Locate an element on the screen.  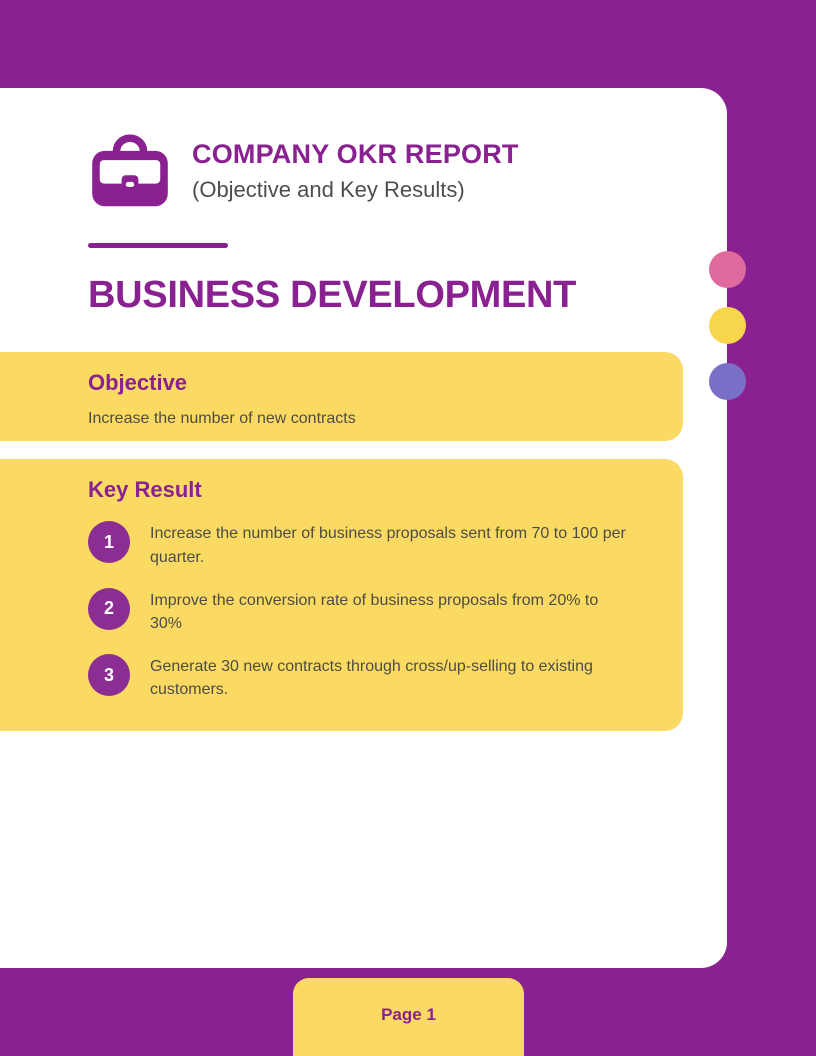
page-number-label: Page 1 is located at coordinates (408, 1014).